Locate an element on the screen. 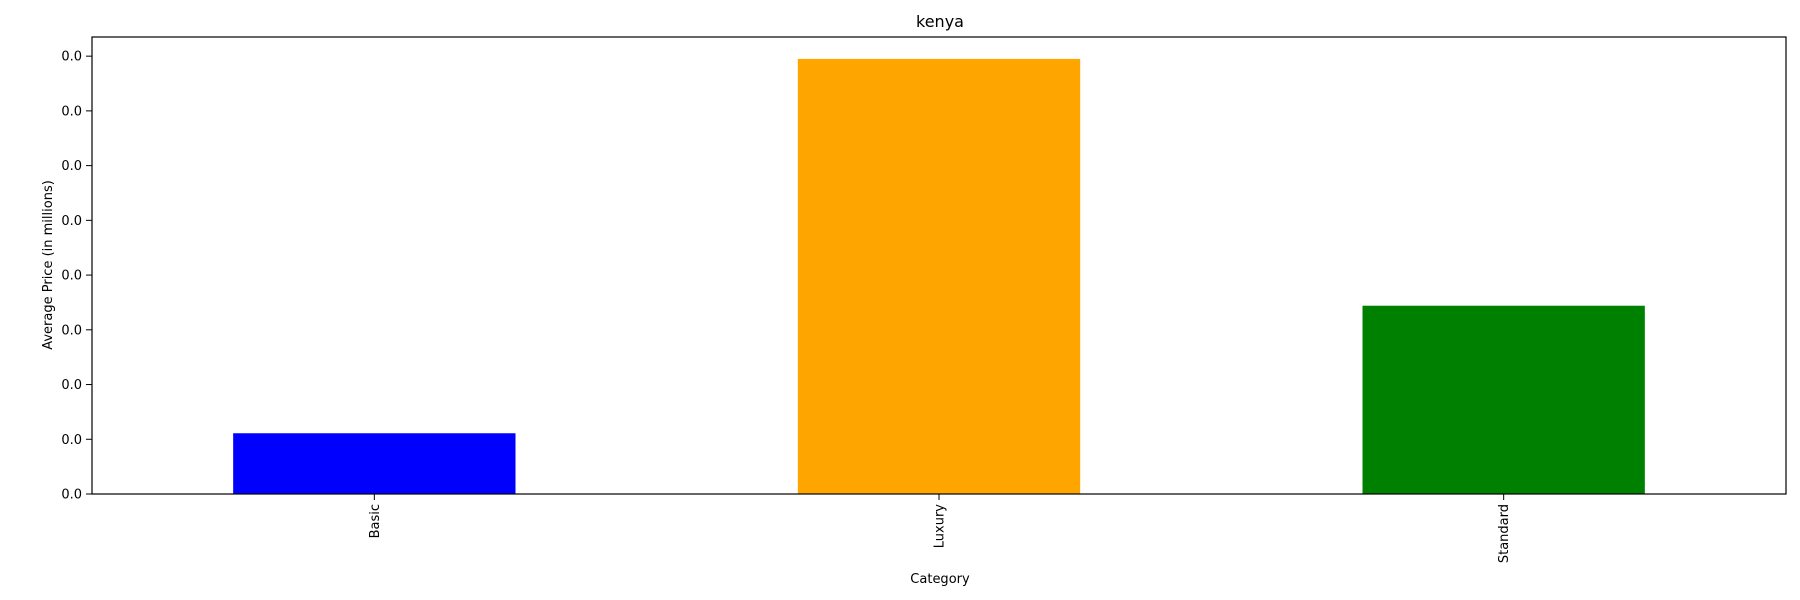 Image resolution: width=1800 pixels, height=600 pixels. y-axis: 0.0 0.0 0.0 0.0 0.0 0.0 0.0 0.0 0.0 is located at coordinates (76, 276).